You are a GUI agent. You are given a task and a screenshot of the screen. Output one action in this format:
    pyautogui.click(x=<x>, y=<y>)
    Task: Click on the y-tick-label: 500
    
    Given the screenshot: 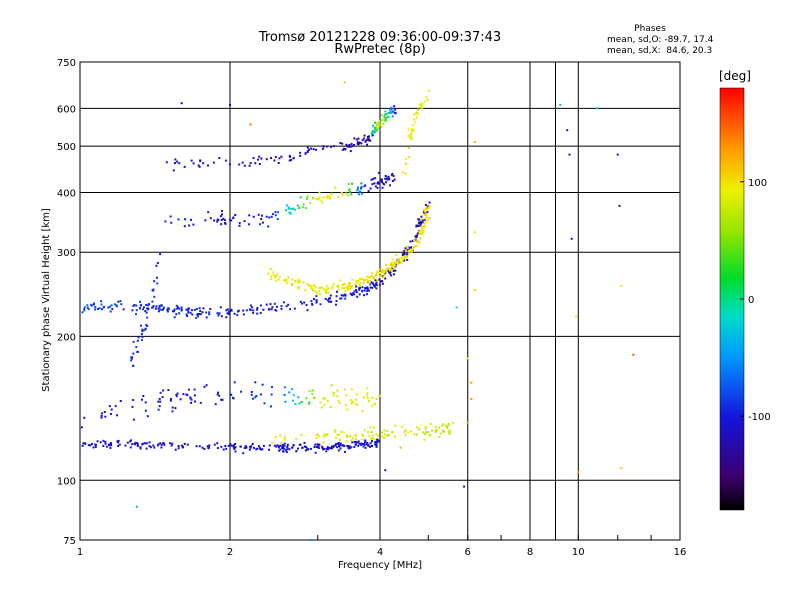 What is the action you would take?
    pyautogui.click(x=66, y=147)
    